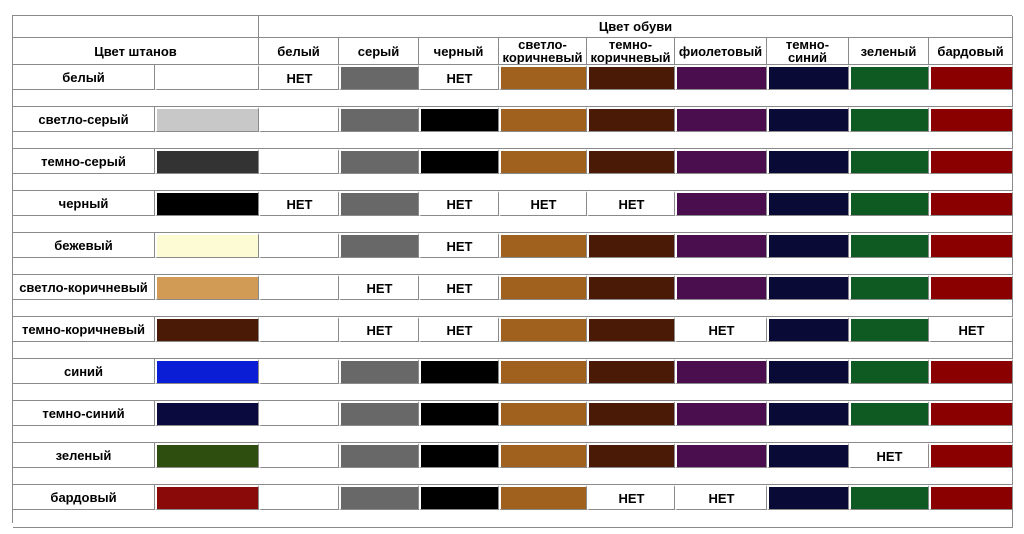 The width and height of the screenshot is (1024, 534). Describe the element at coordinates (84, 455) in the screenshot. I see `pants-color-label: зеленый` at that location.